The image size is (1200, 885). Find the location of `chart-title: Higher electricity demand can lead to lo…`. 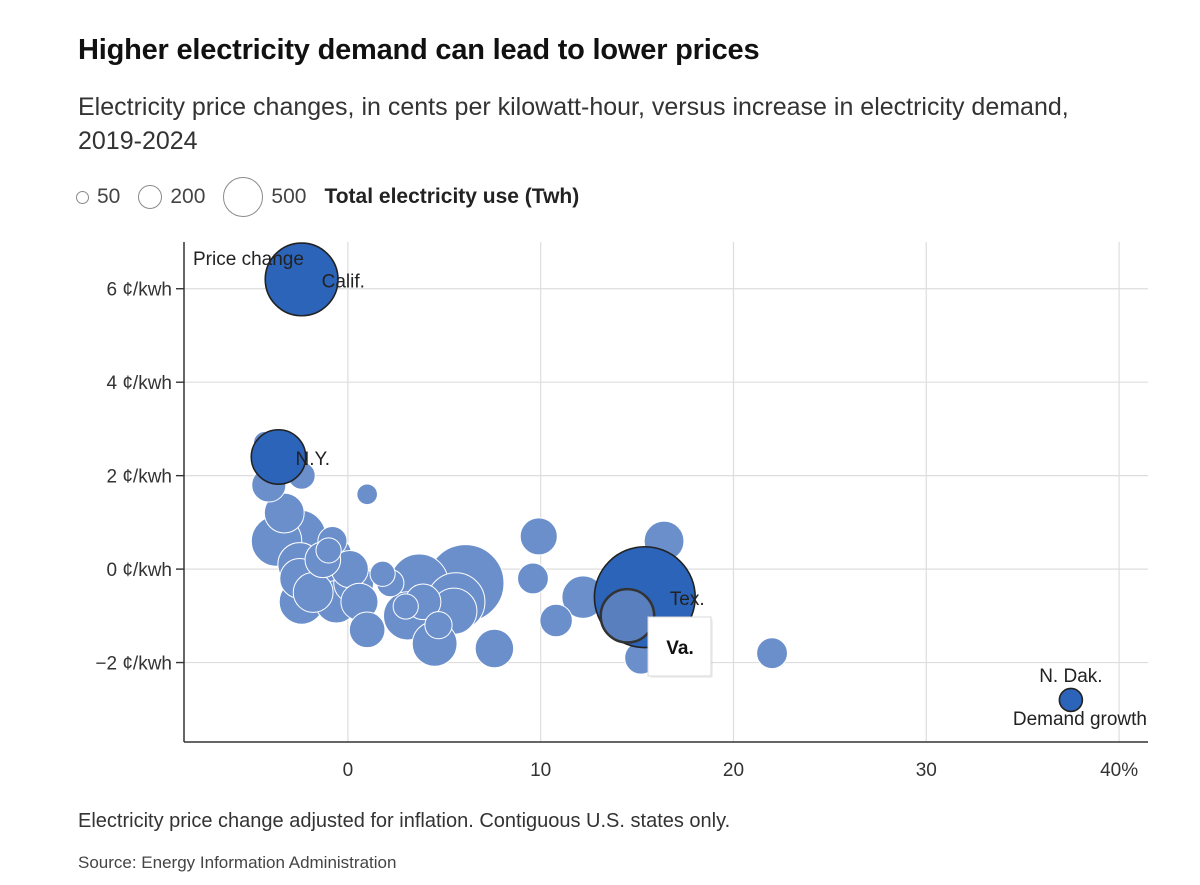

chart-title: Higher electricity demand can lead to lo… is located at coordinates (419, 50).